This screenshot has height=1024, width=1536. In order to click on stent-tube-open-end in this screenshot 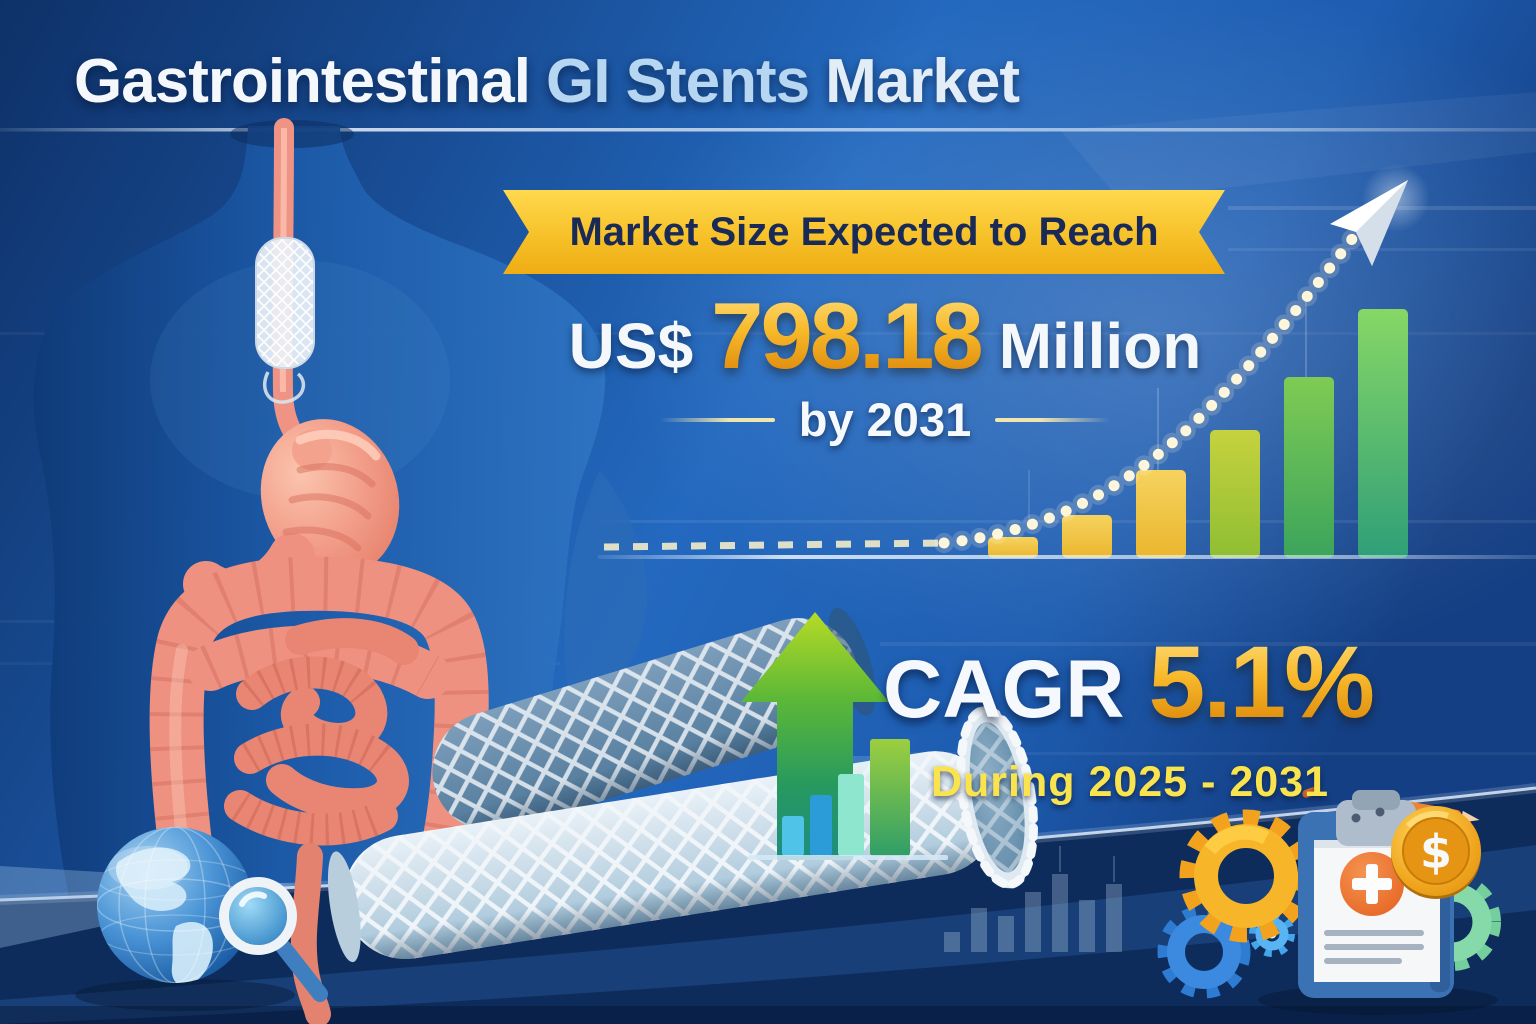, I will do `click(997, 797)`.